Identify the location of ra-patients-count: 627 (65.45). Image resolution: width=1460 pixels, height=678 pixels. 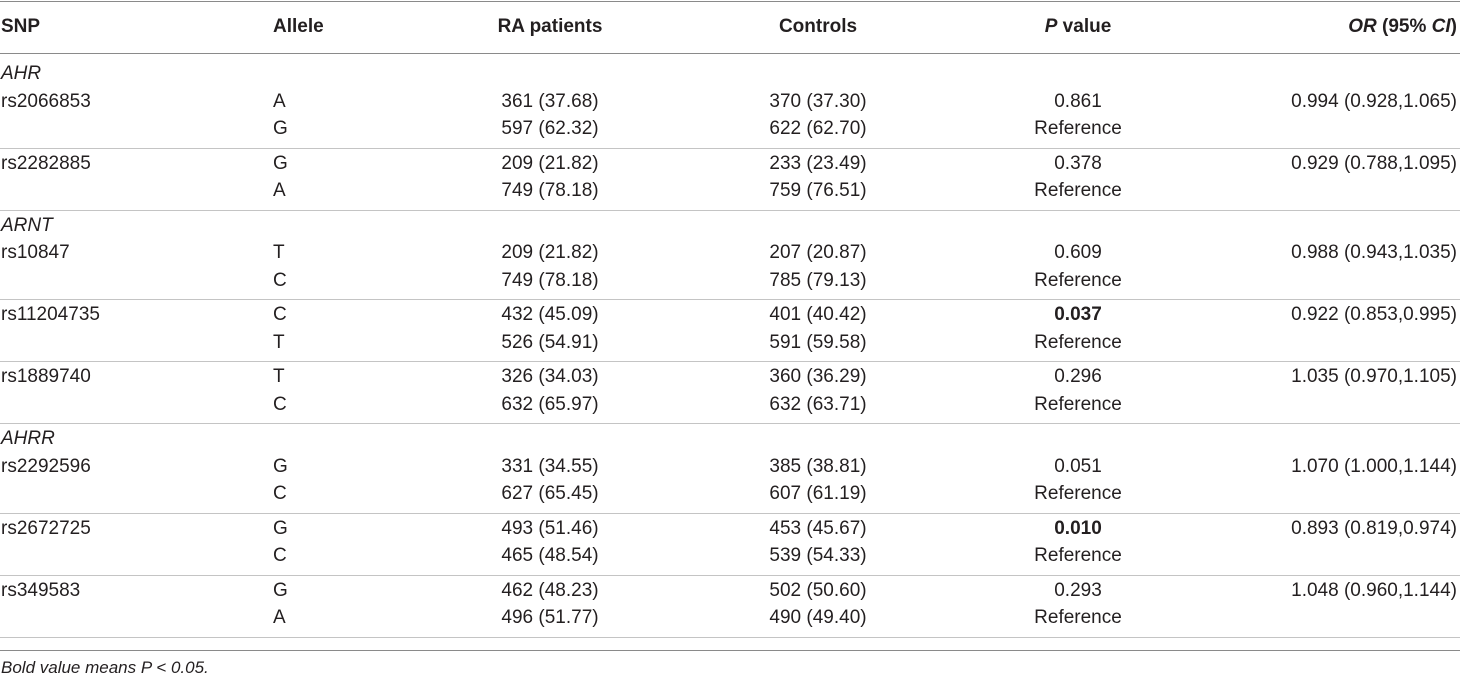
(550, 493).